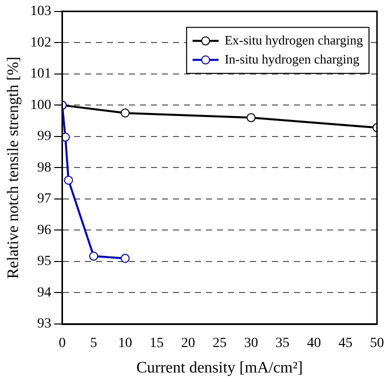  I want to click on y-tick-label: 102, so click(41, 42).